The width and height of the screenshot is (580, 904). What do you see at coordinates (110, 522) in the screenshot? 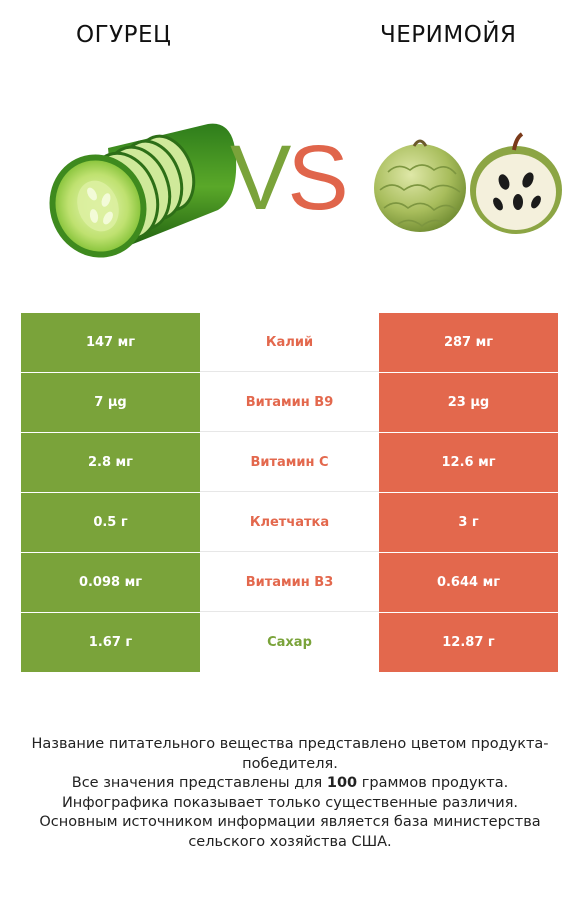
I see `left-value: 0.5 г` at bounding box center [110, 522].